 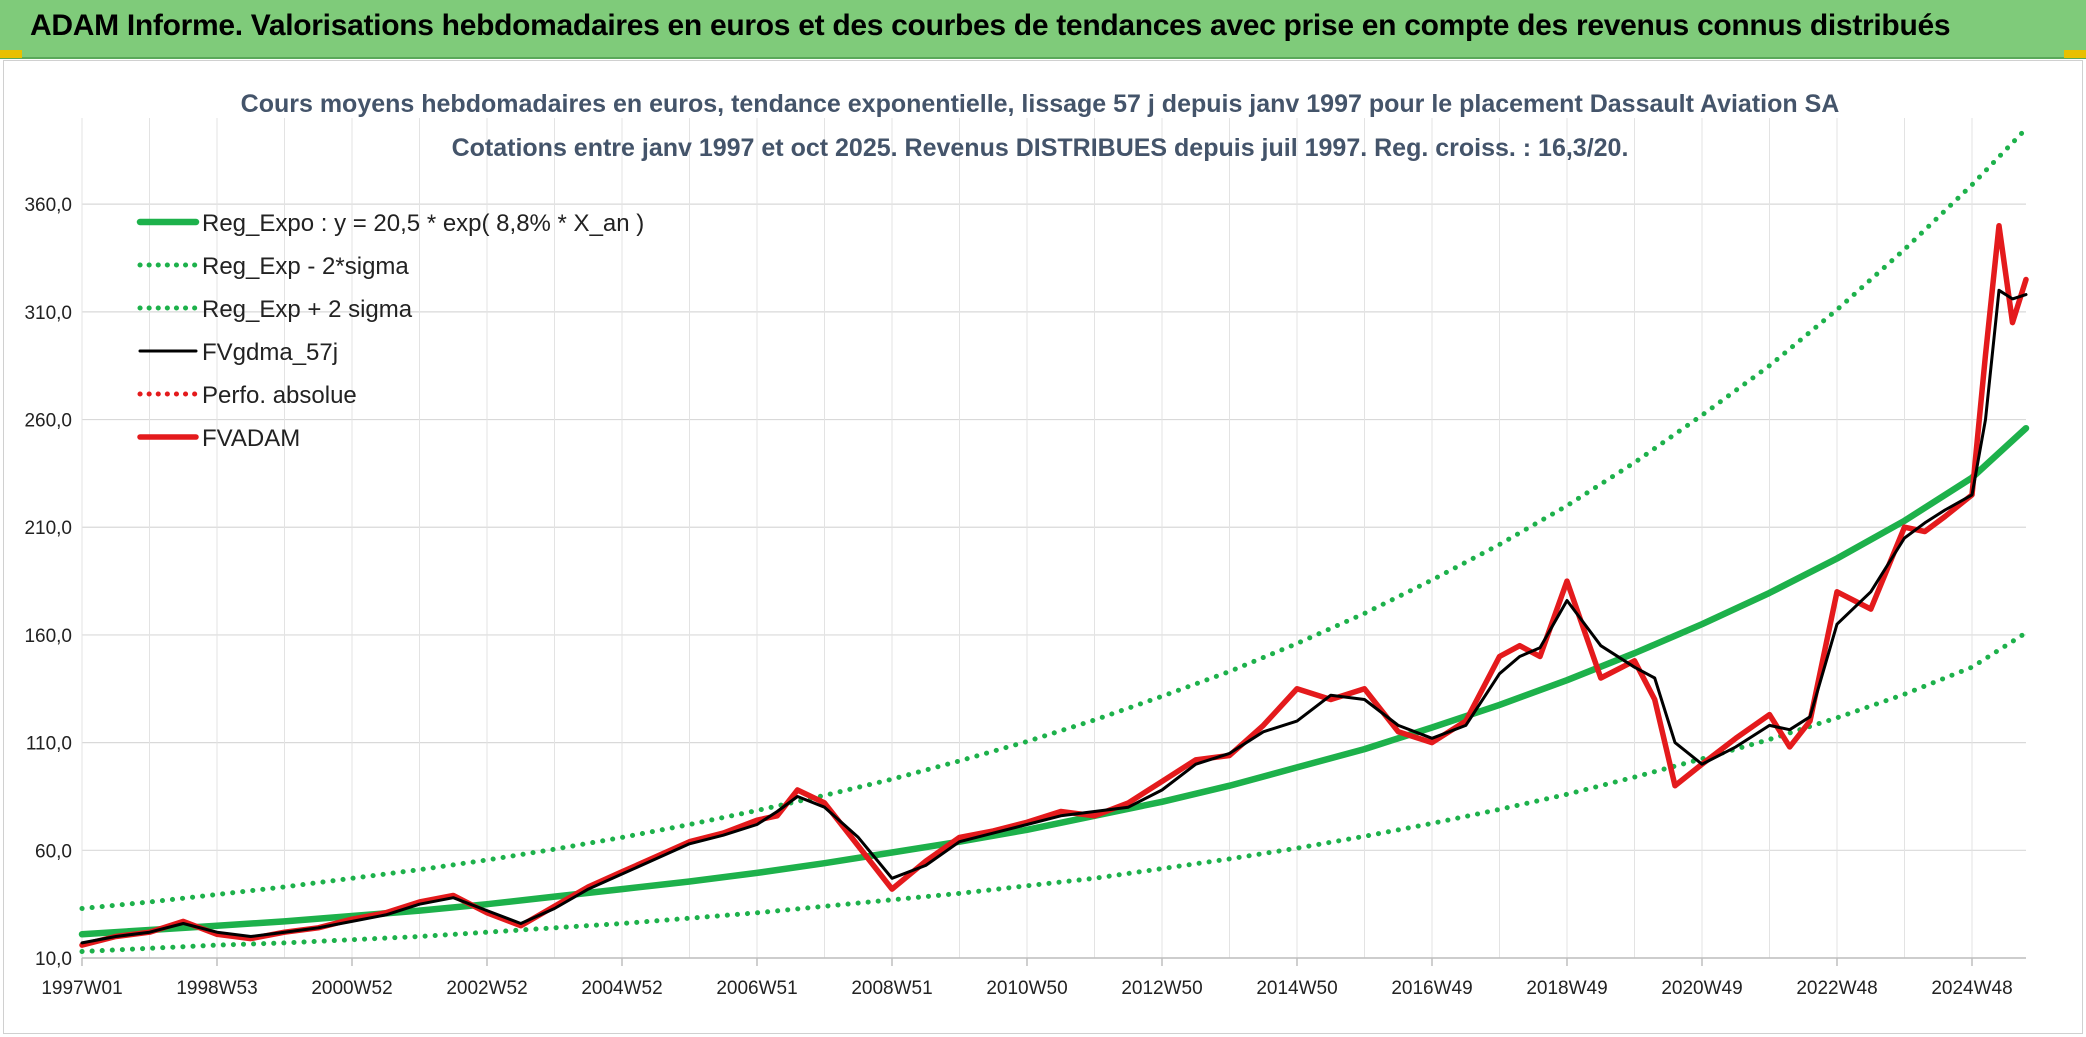 I want to click on x-tick-label: 2022W48, so click(x=1836, y=988).